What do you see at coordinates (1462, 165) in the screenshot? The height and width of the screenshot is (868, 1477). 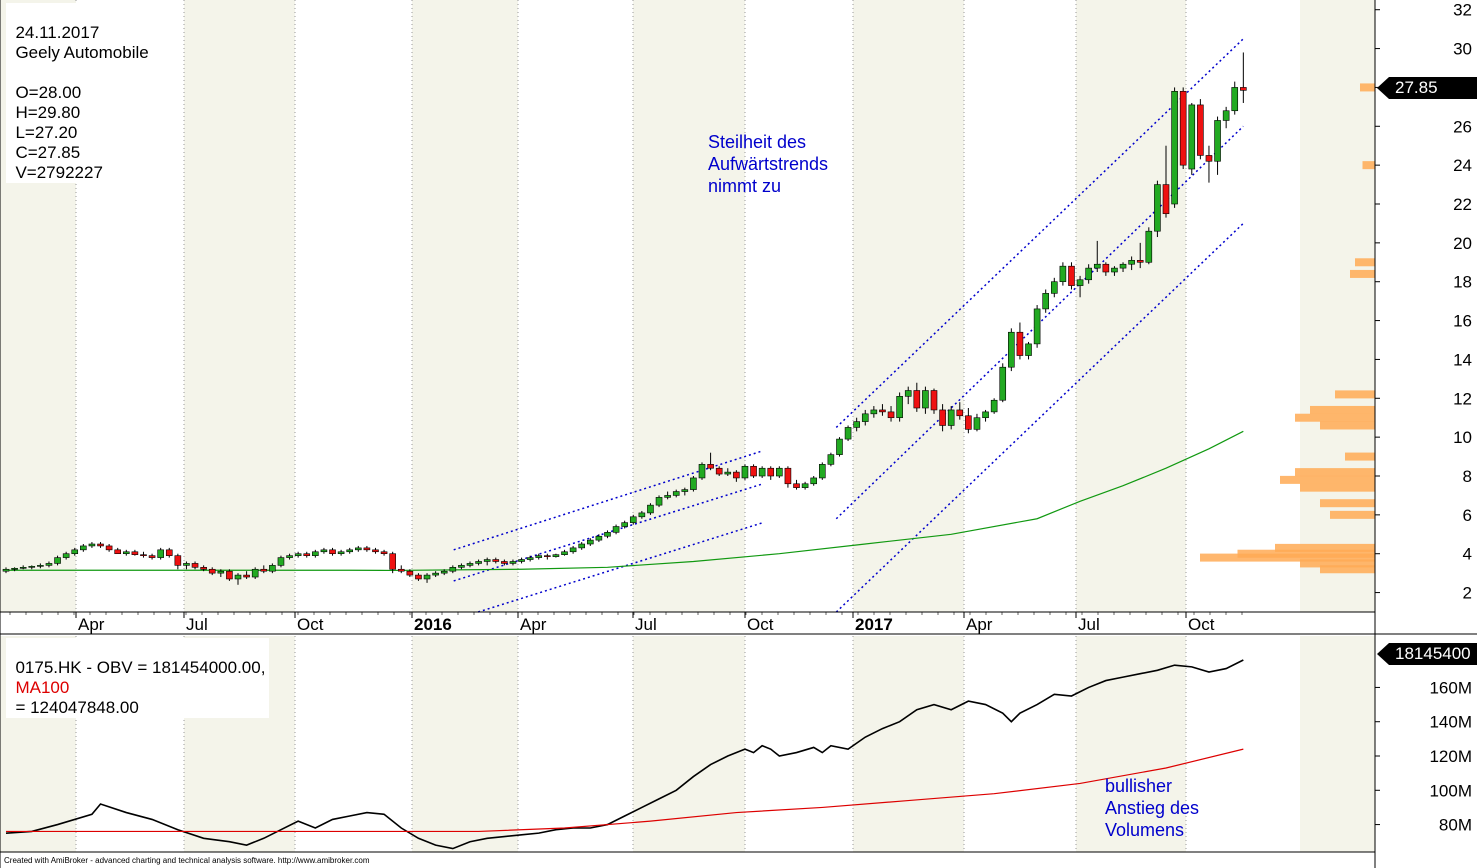 I see `price-tick-label: 24` at bounding box center [1462, 165].